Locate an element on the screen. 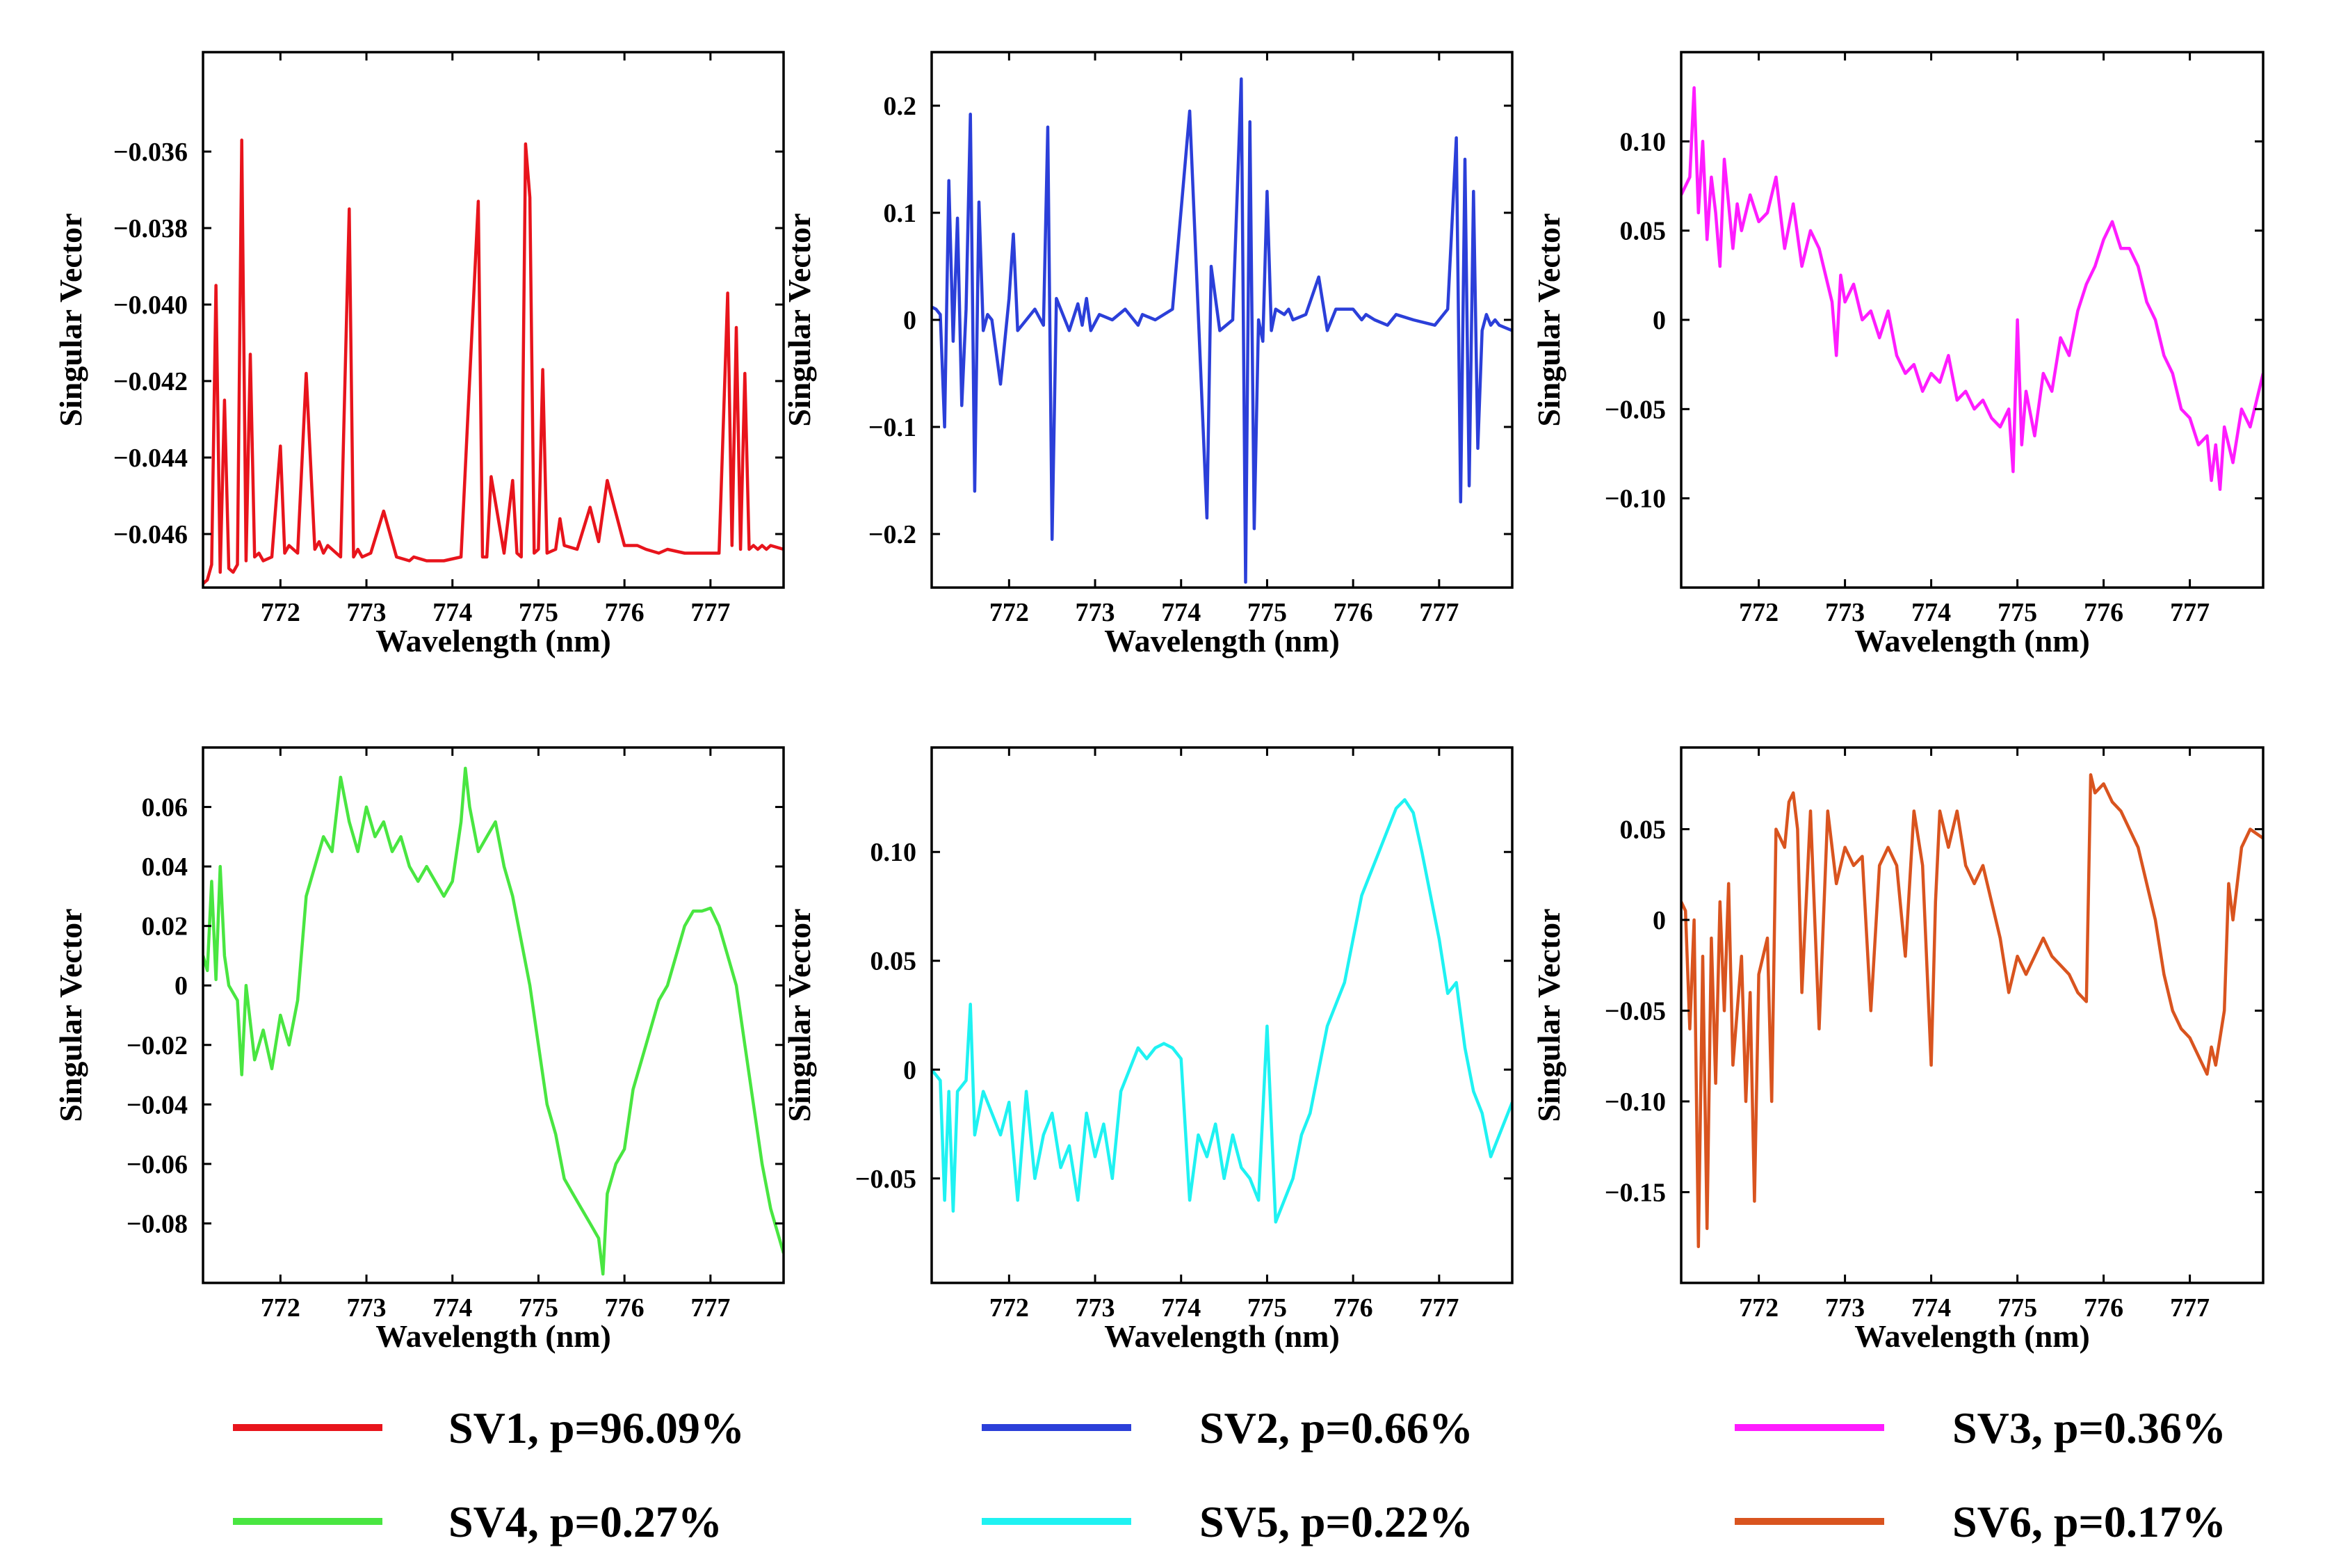 The image size is (2325, 1568). legend-label: SV5, p=0.22% is located at coordinates (1336, 1521).